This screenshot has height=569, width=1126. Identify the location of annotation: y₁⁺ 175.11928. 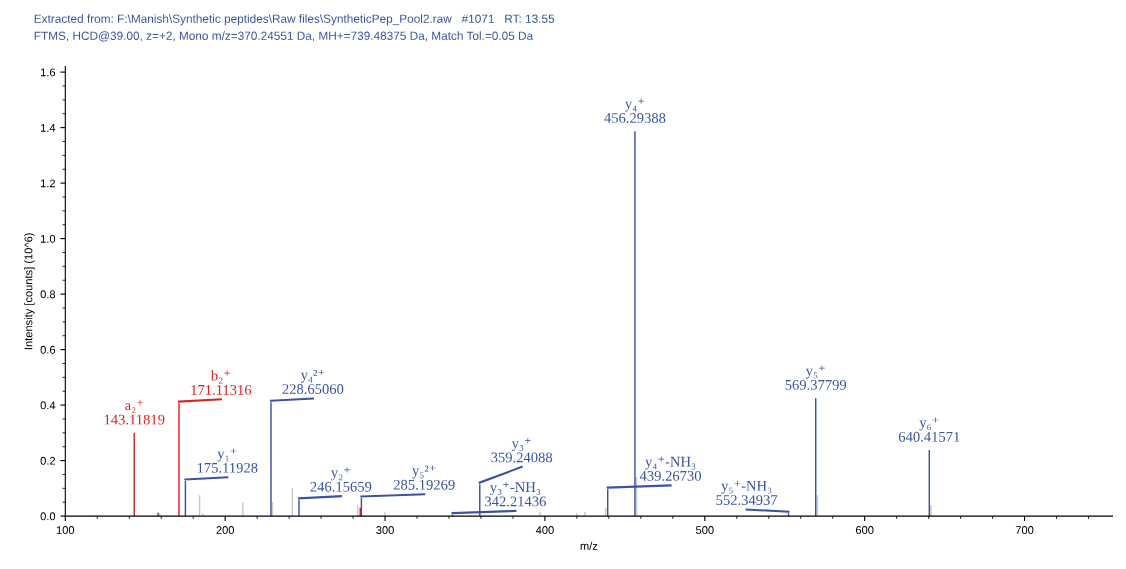
(227, 460).